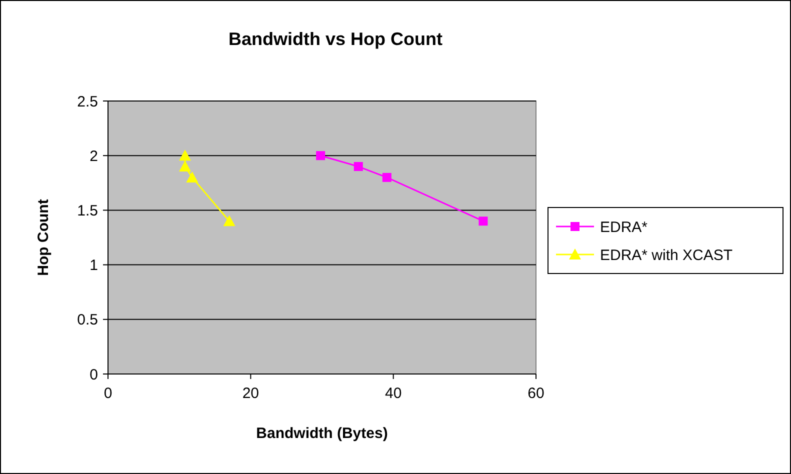 This screenshot has width=791, height=474. I want to click on x-tick-label: 20, so click(251, 393).